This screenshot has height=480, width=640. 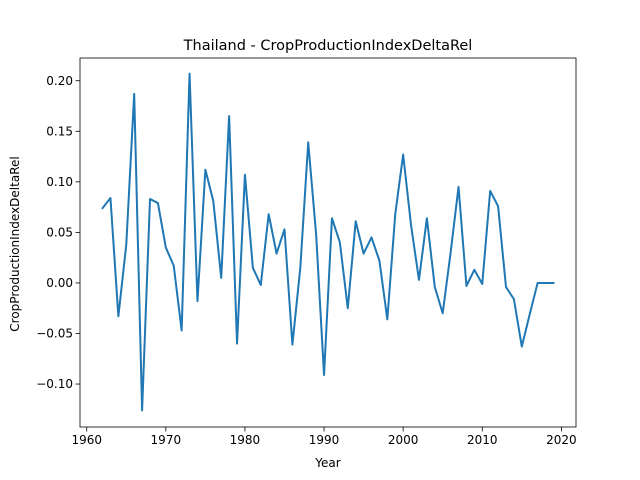 I want to click on x-tick-label: 1960, so click(x=86, y=440).